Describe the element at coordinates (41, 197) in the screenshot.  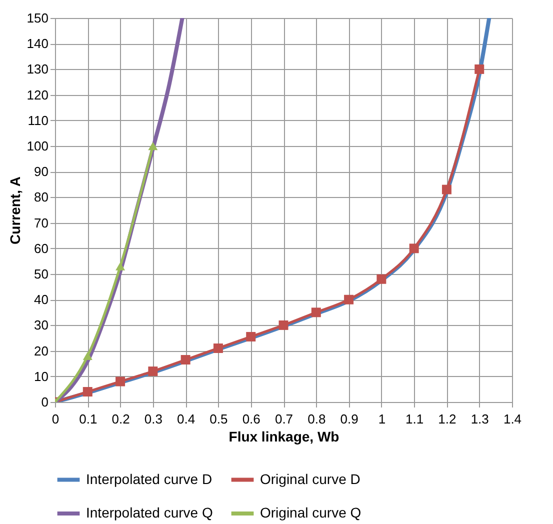
I see `y-tick-label: 80` at that location.